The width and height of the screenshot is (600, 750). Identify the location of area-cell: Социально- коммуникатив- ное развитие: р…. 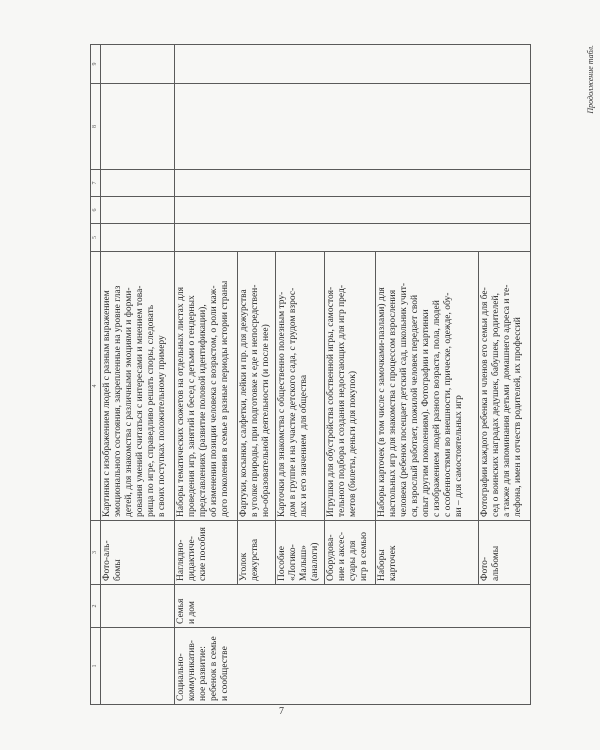
(352, 666).